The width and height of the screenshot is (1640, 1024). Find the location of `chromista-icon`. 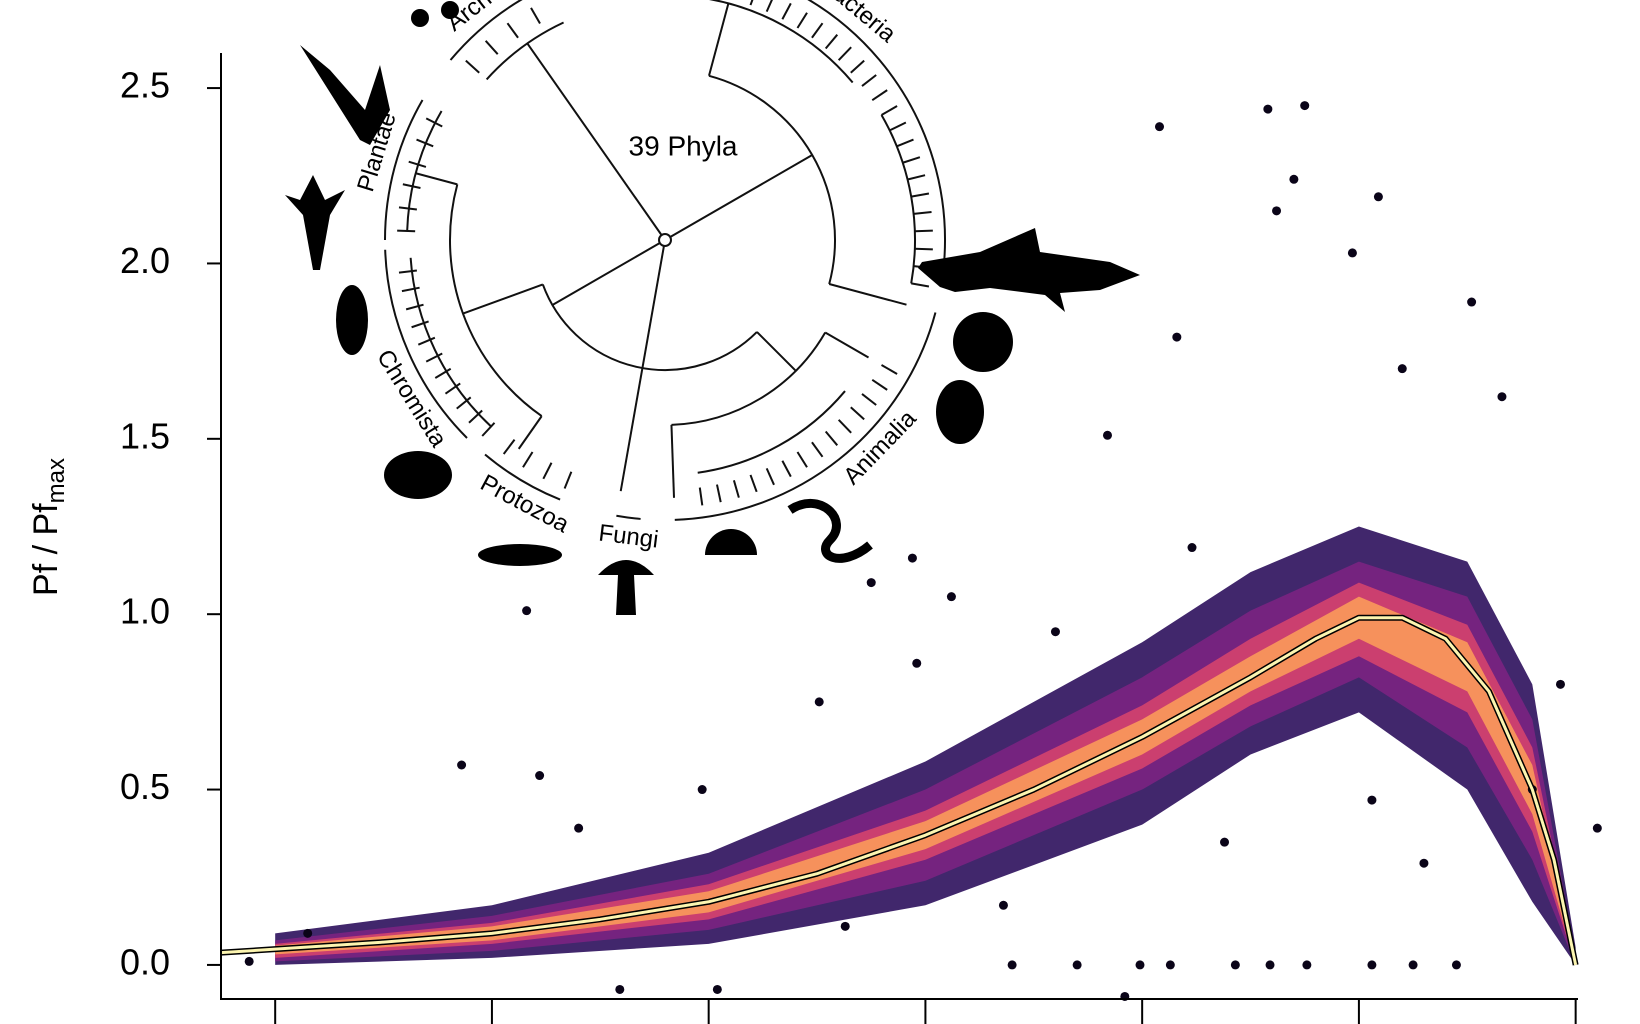

chromista-icon is located at coordinates (418, 475).